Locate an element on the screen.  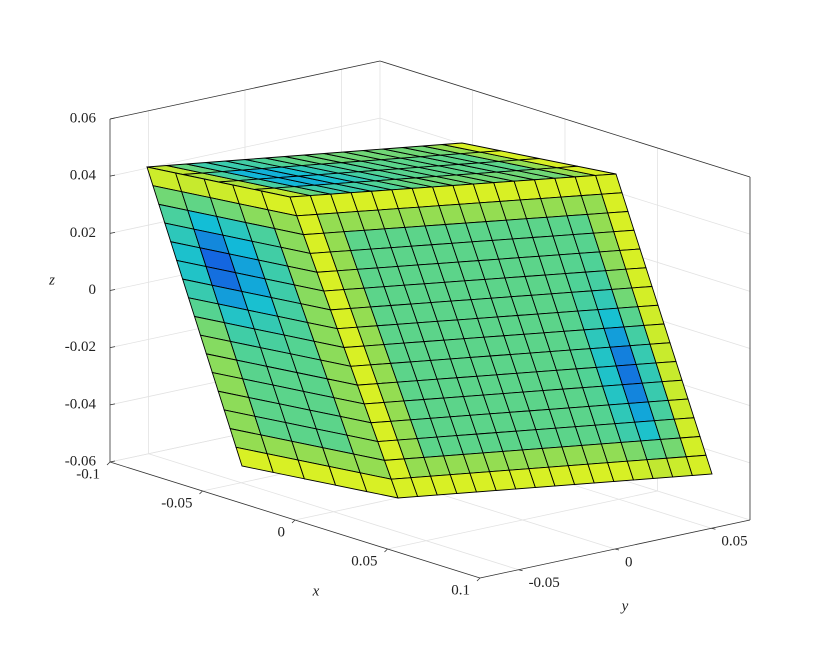
z-tick-label: 0.06 is located at coordinates (83, 118).